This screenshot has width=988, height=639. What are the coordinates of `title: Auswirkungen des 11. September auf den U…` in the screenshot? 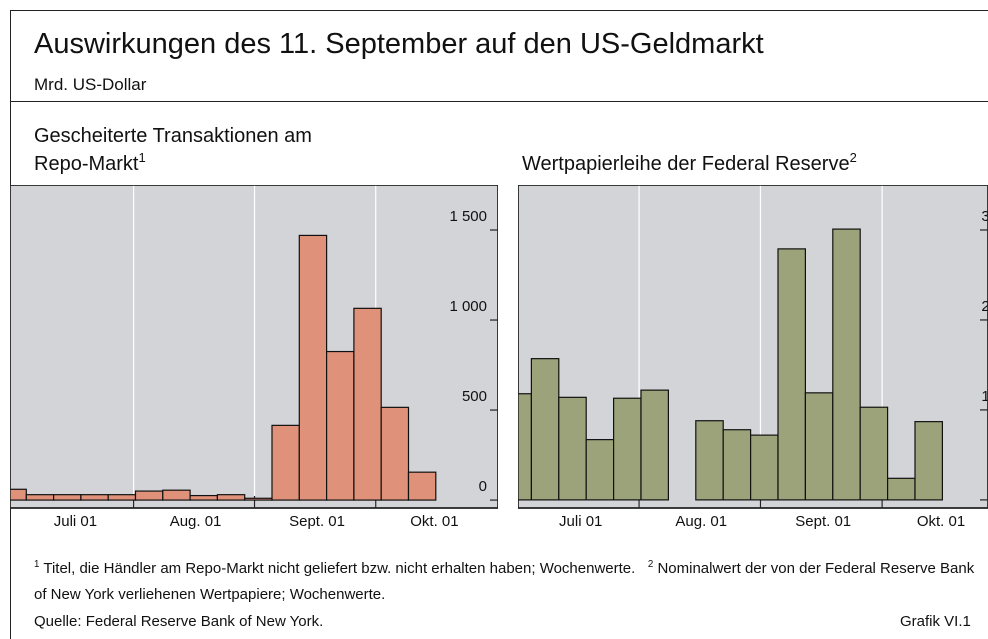 It's located at (399, 44).